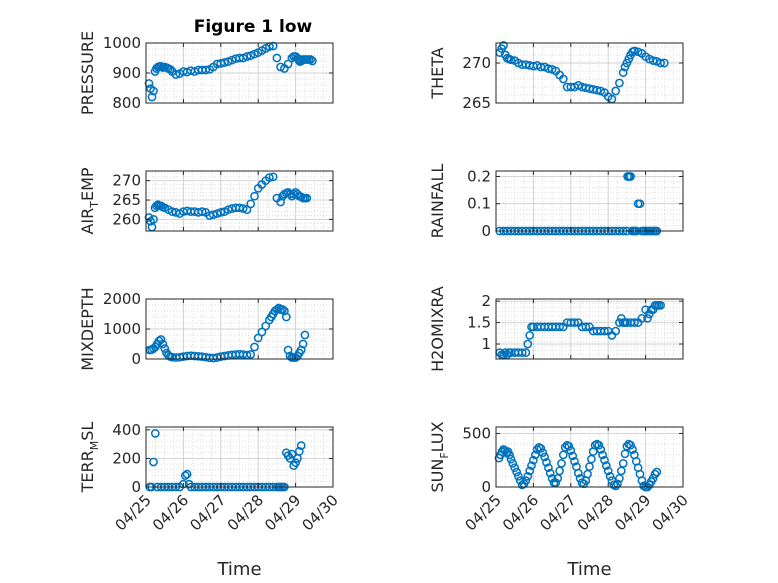  Describe the element at coordinates (89, 200) in the screenshot. I see `y-axis-label: AIRTEMP` at that location.